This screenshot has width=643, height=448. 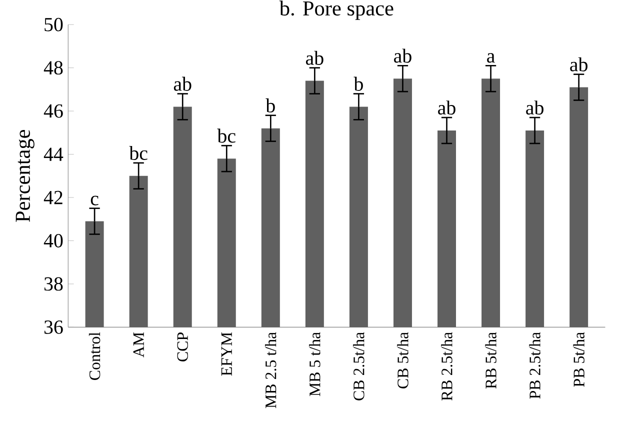 I want to click on y-tick-label: 50, so click(x=53, y=25).